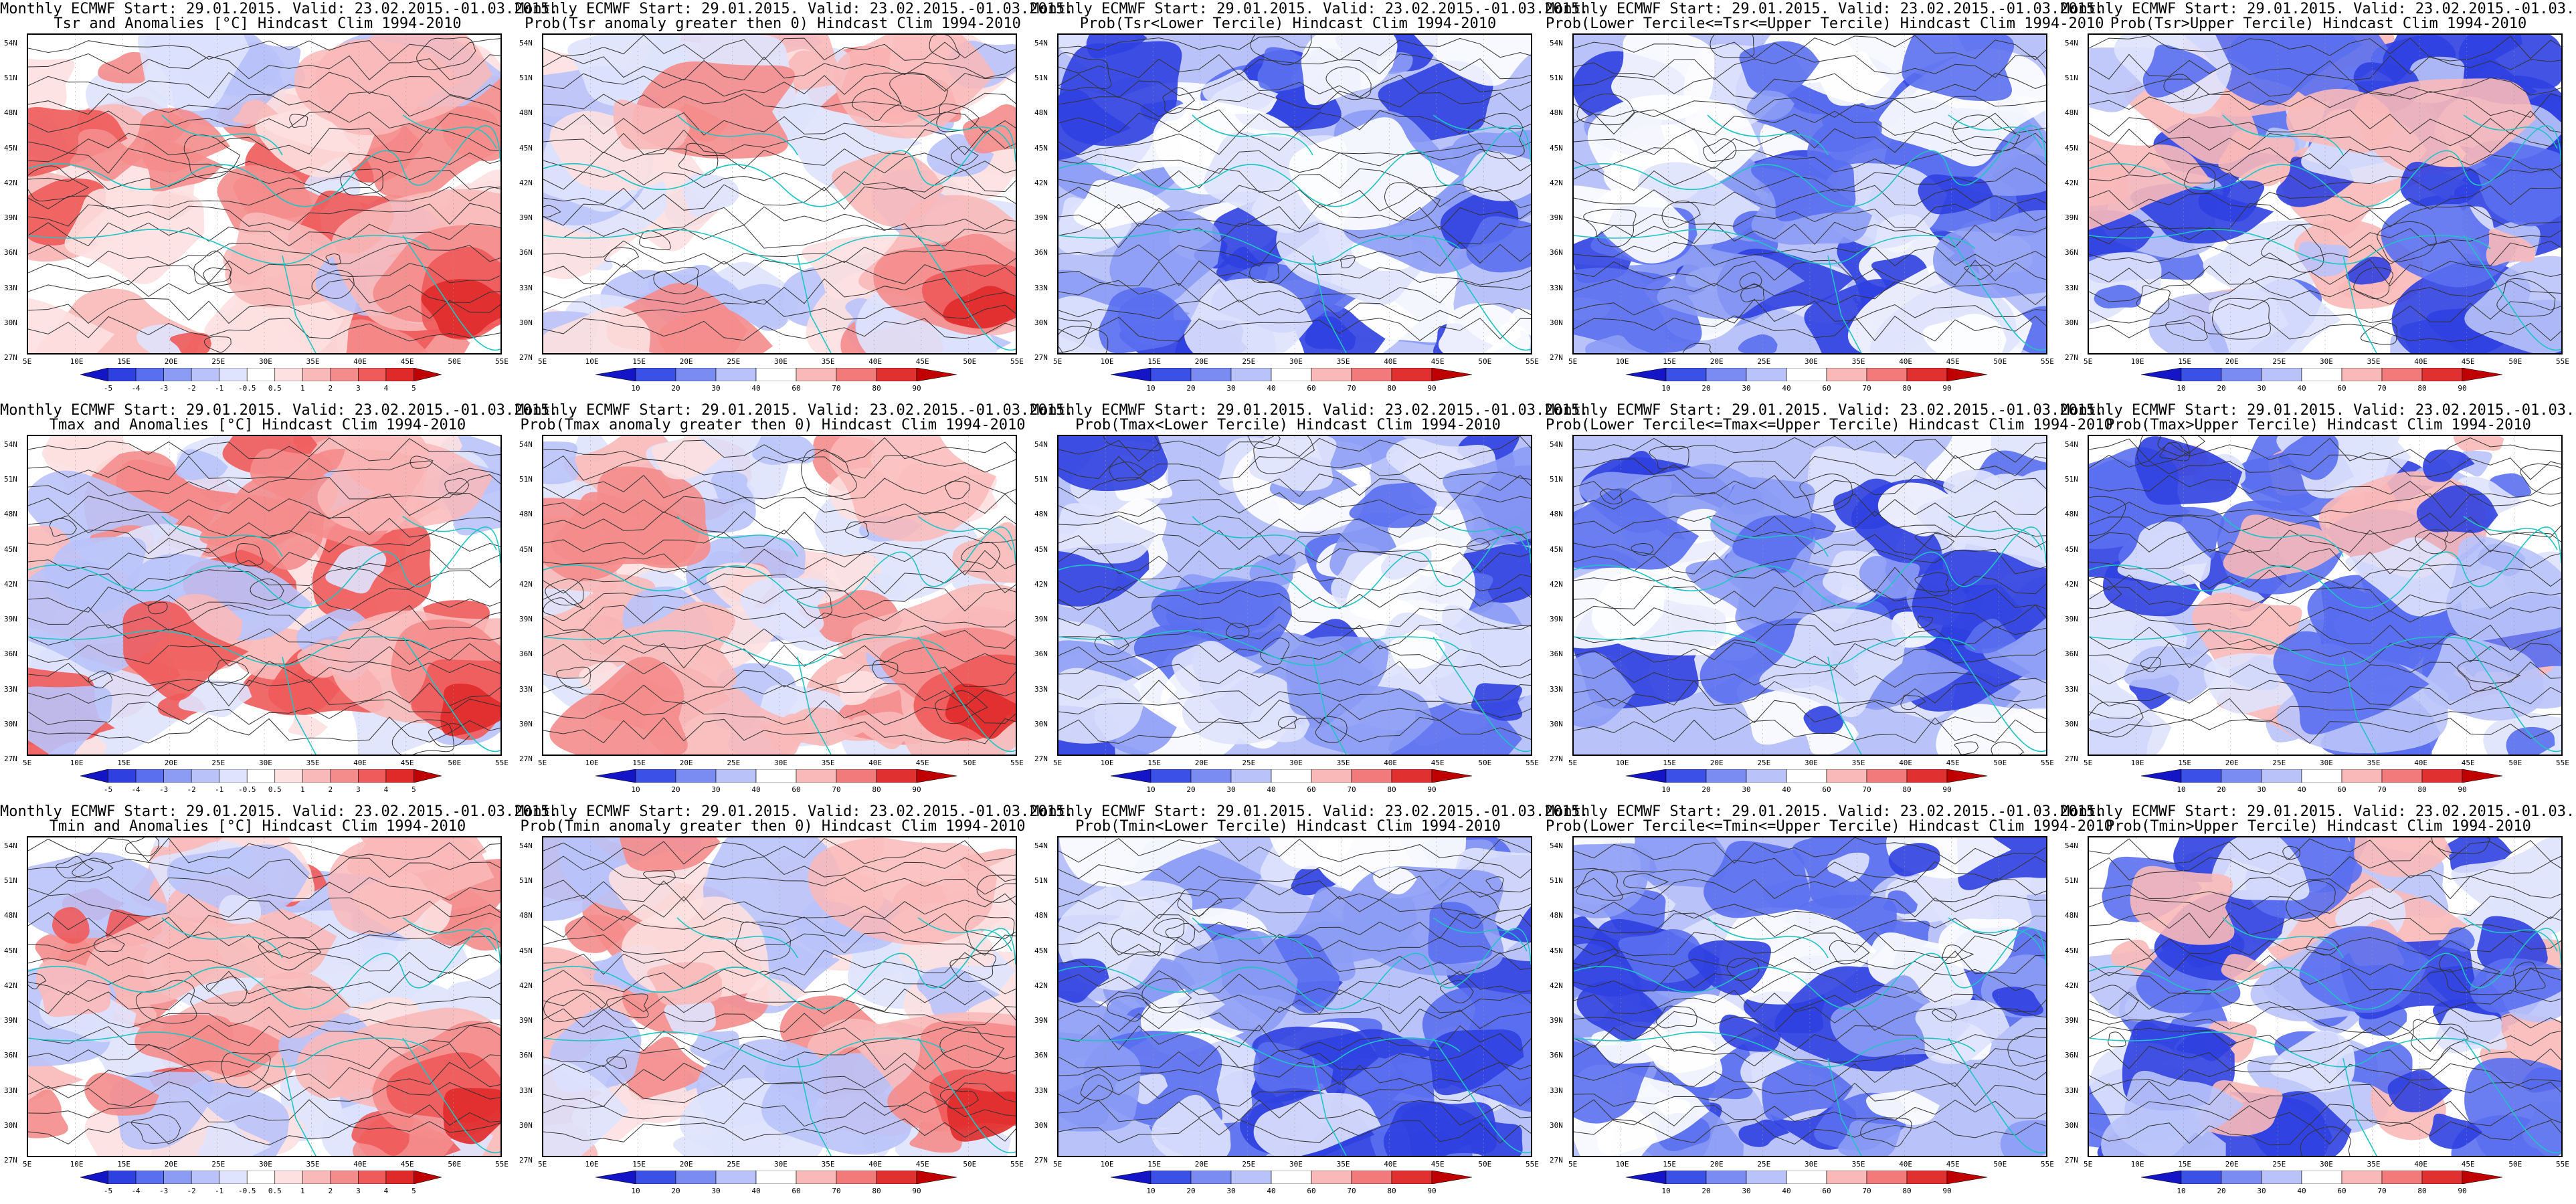 This screenshot has width=2576, height=1204. What do you see at coordinates (2071, 253) in the screenshot?
I see `latitude-label: 36N` at bounding box center [2071, 253].